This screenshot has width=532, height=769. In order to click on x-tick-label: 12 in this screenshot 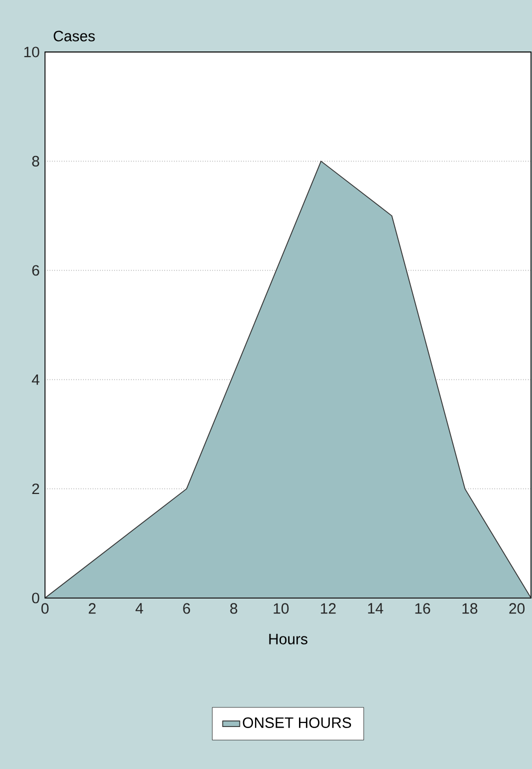, I will do `click(328, 608)`.